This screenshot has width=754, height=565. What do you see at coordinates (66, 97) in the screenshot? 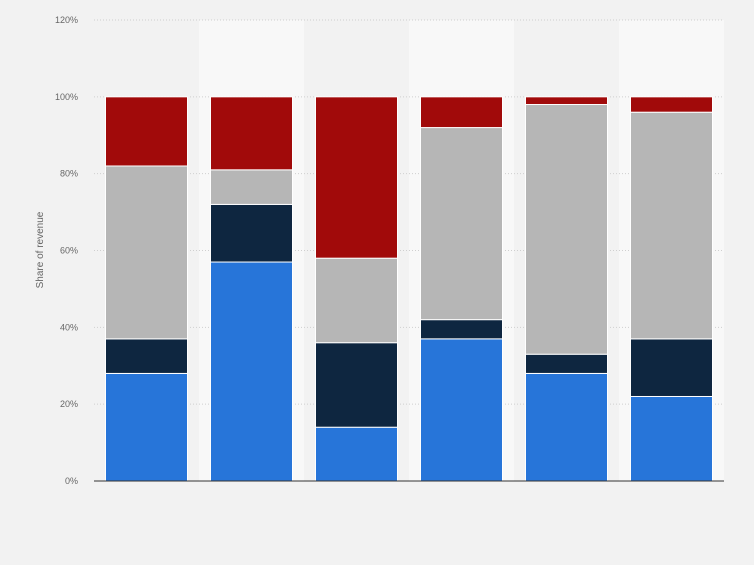
I see `y-tick-label: 100%` at bounding box center [66, 97].